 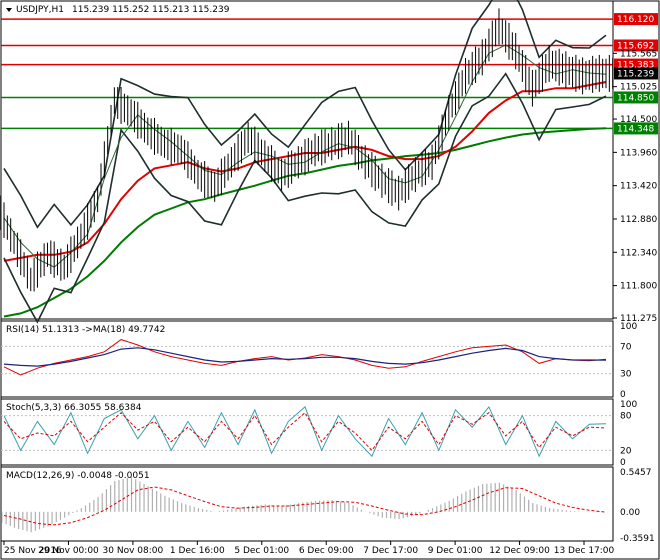 I want to click on rsi-title: RSI(14) 51.1313 ->MA(18) 49.7742, so click(x=85, y=330).